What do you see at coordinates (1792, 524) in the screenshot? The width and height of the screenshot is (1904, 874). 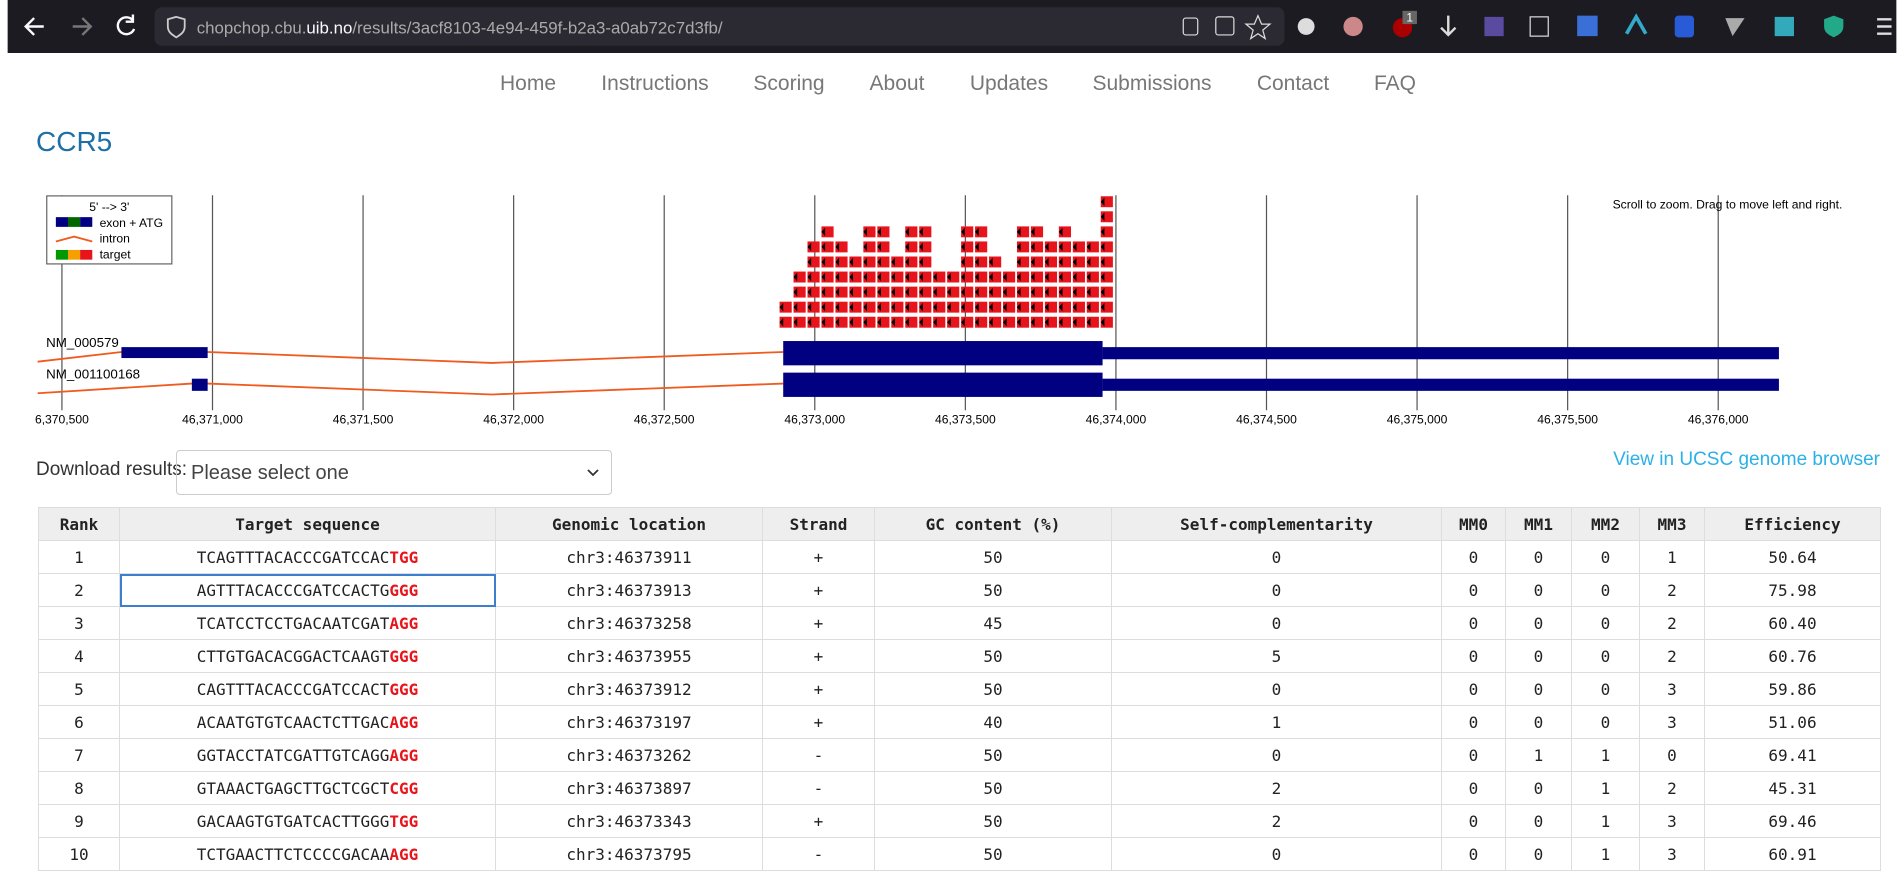 I see `column-header: Efficiency` at bounding box center [1792, 524].